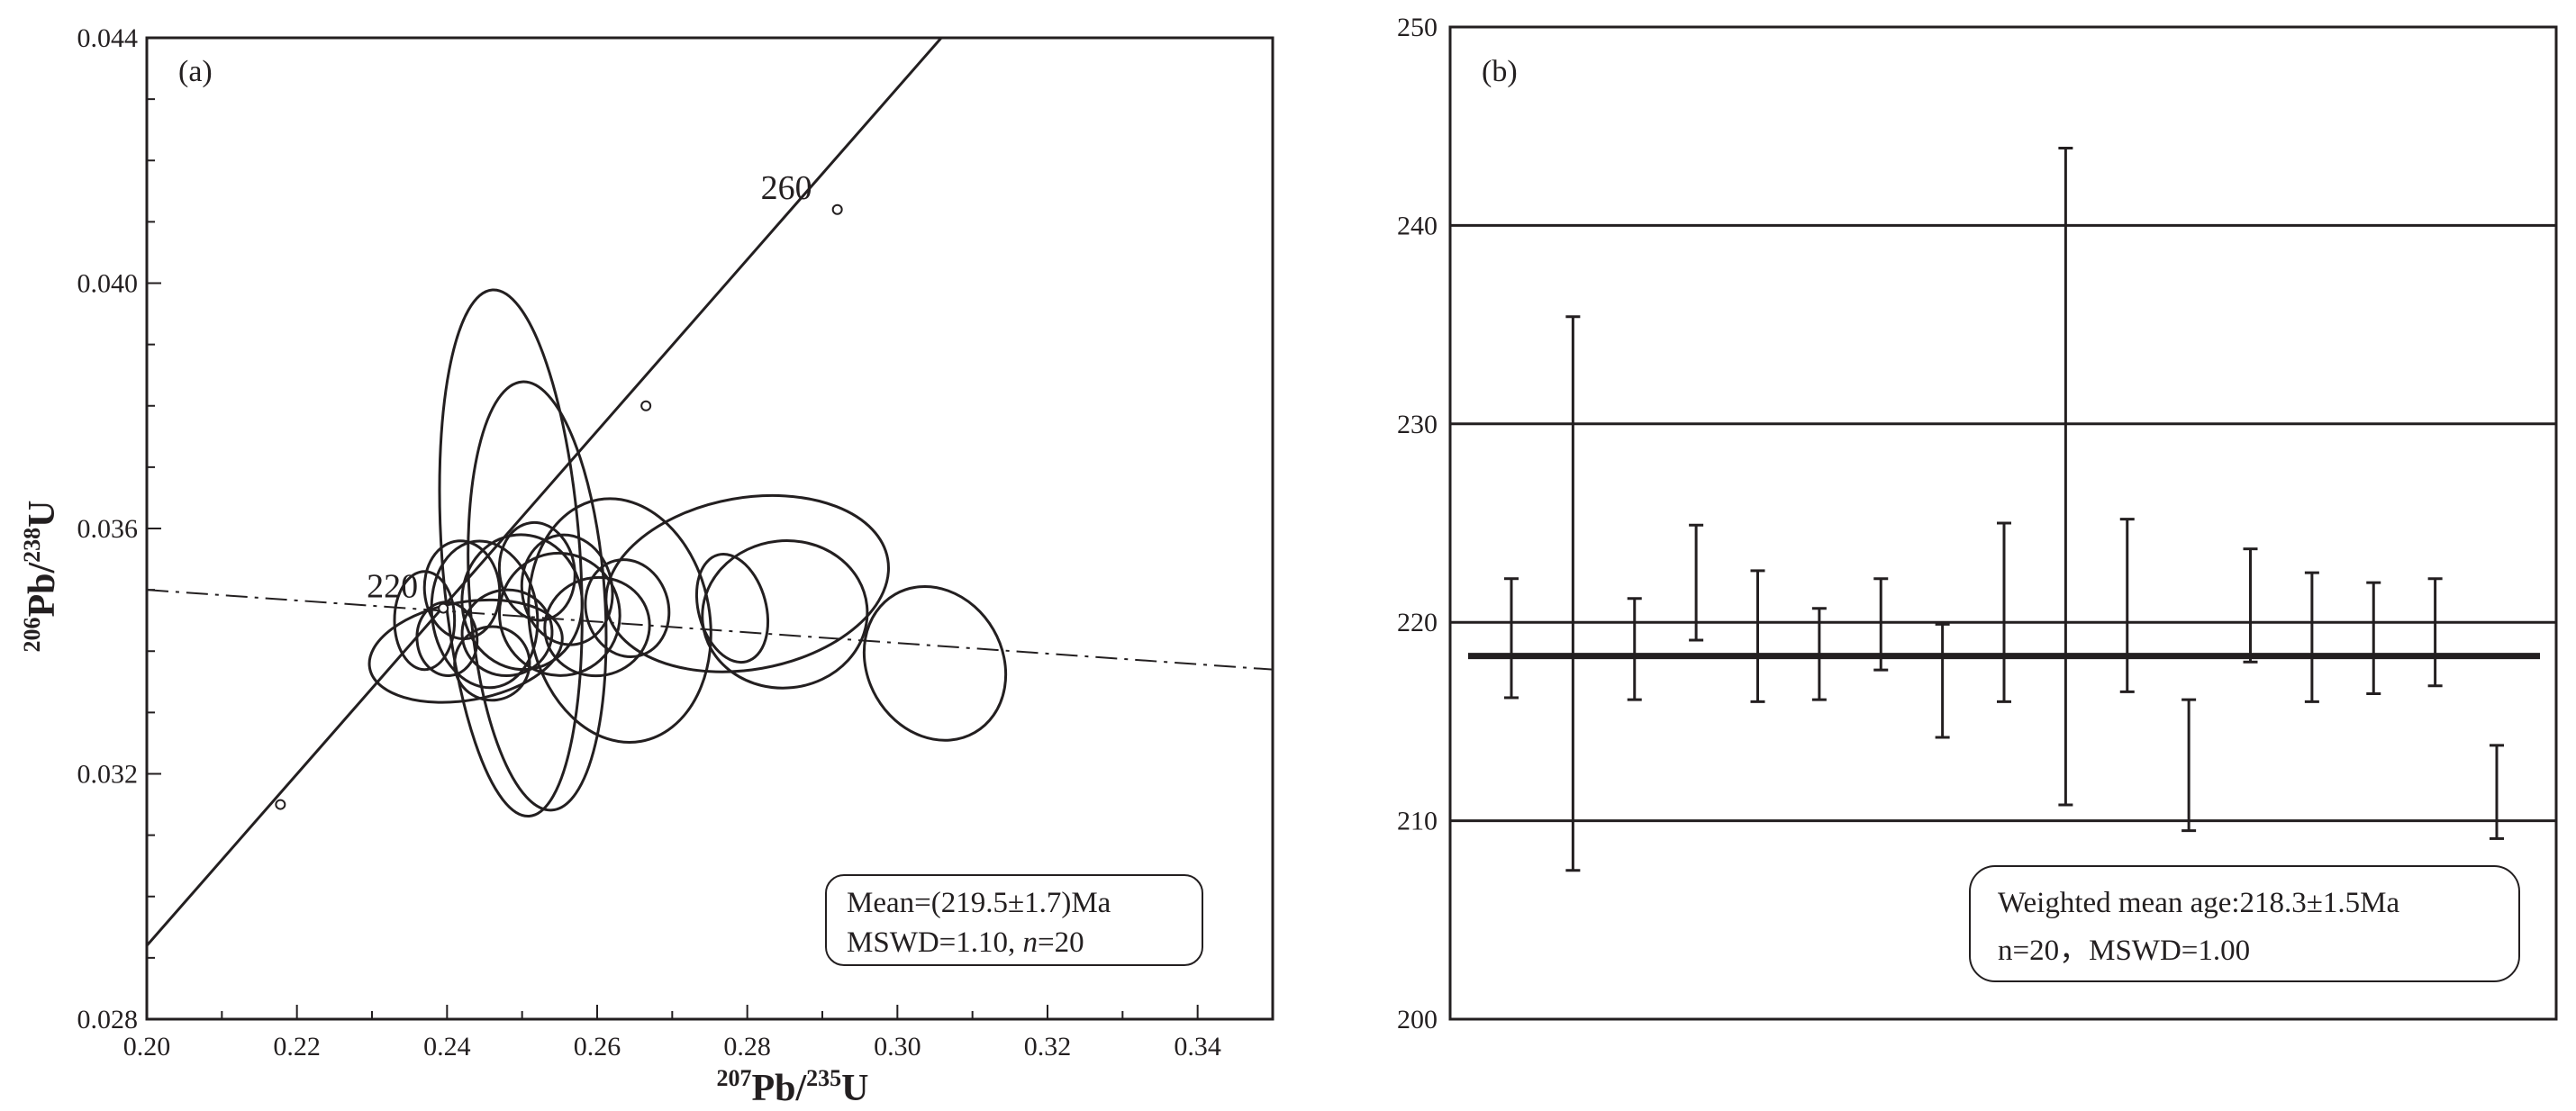 Image resolution: width=2576 pixels, height=1111 pixels. Describe the element at coordinates (979, 903) in the screenshot. I see `mean-age-text: Mean=(219.5±1.7)Ma` at that location.